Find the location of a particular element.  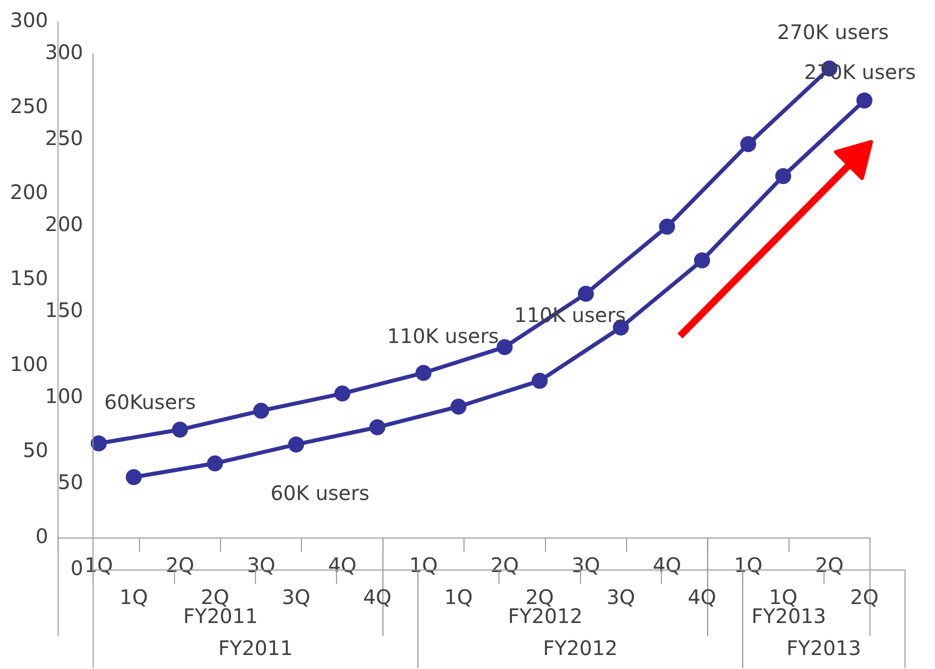

annotation: 60Kusers is located at coordinates (150, 402).